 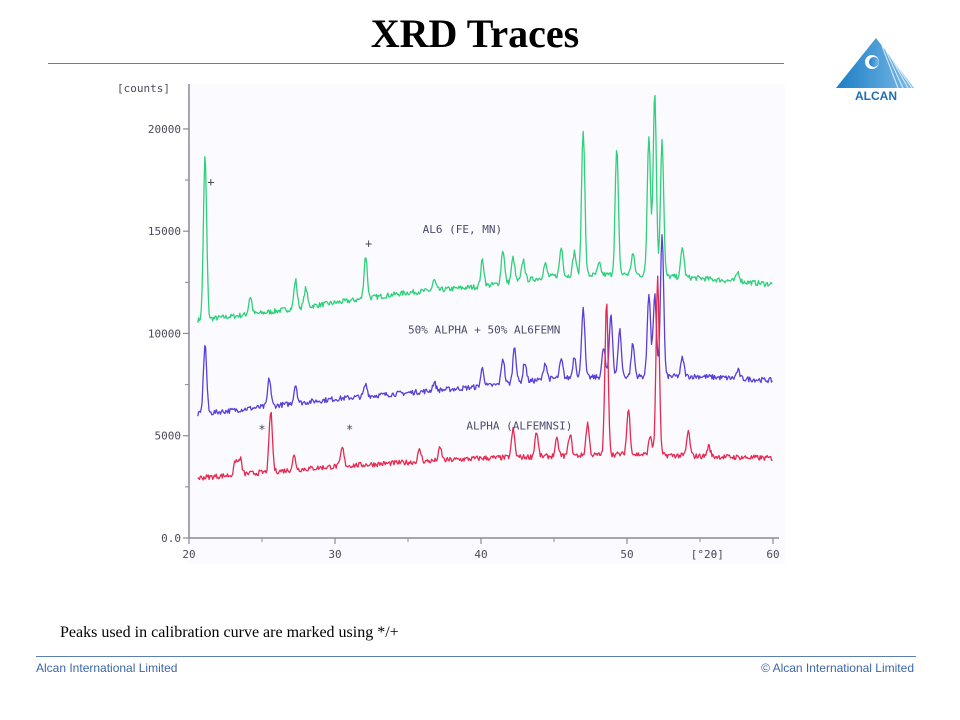 I want to click on y-axis-label: [counts], so click(x=143, y=88).